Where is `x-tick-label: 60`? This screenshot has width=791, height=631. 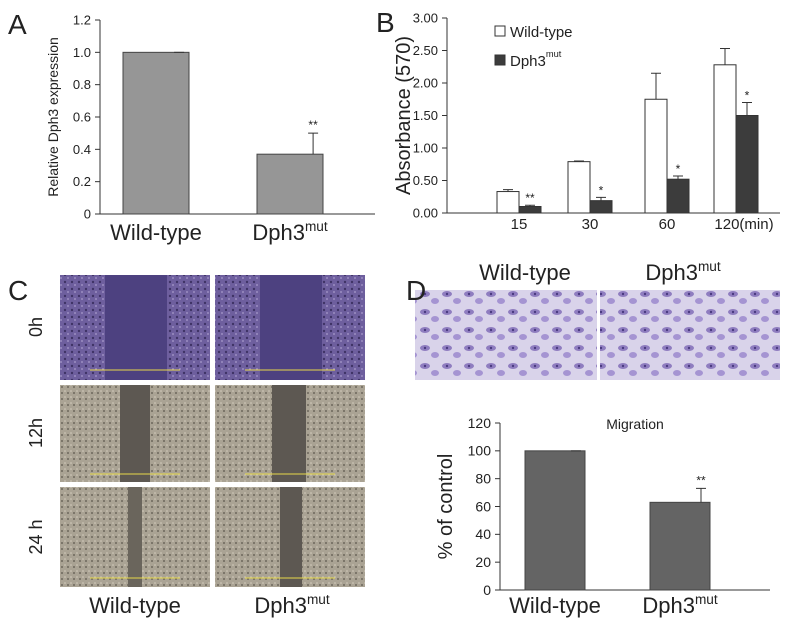
x-tick-label: 60 is located at coordinates (667, 224).